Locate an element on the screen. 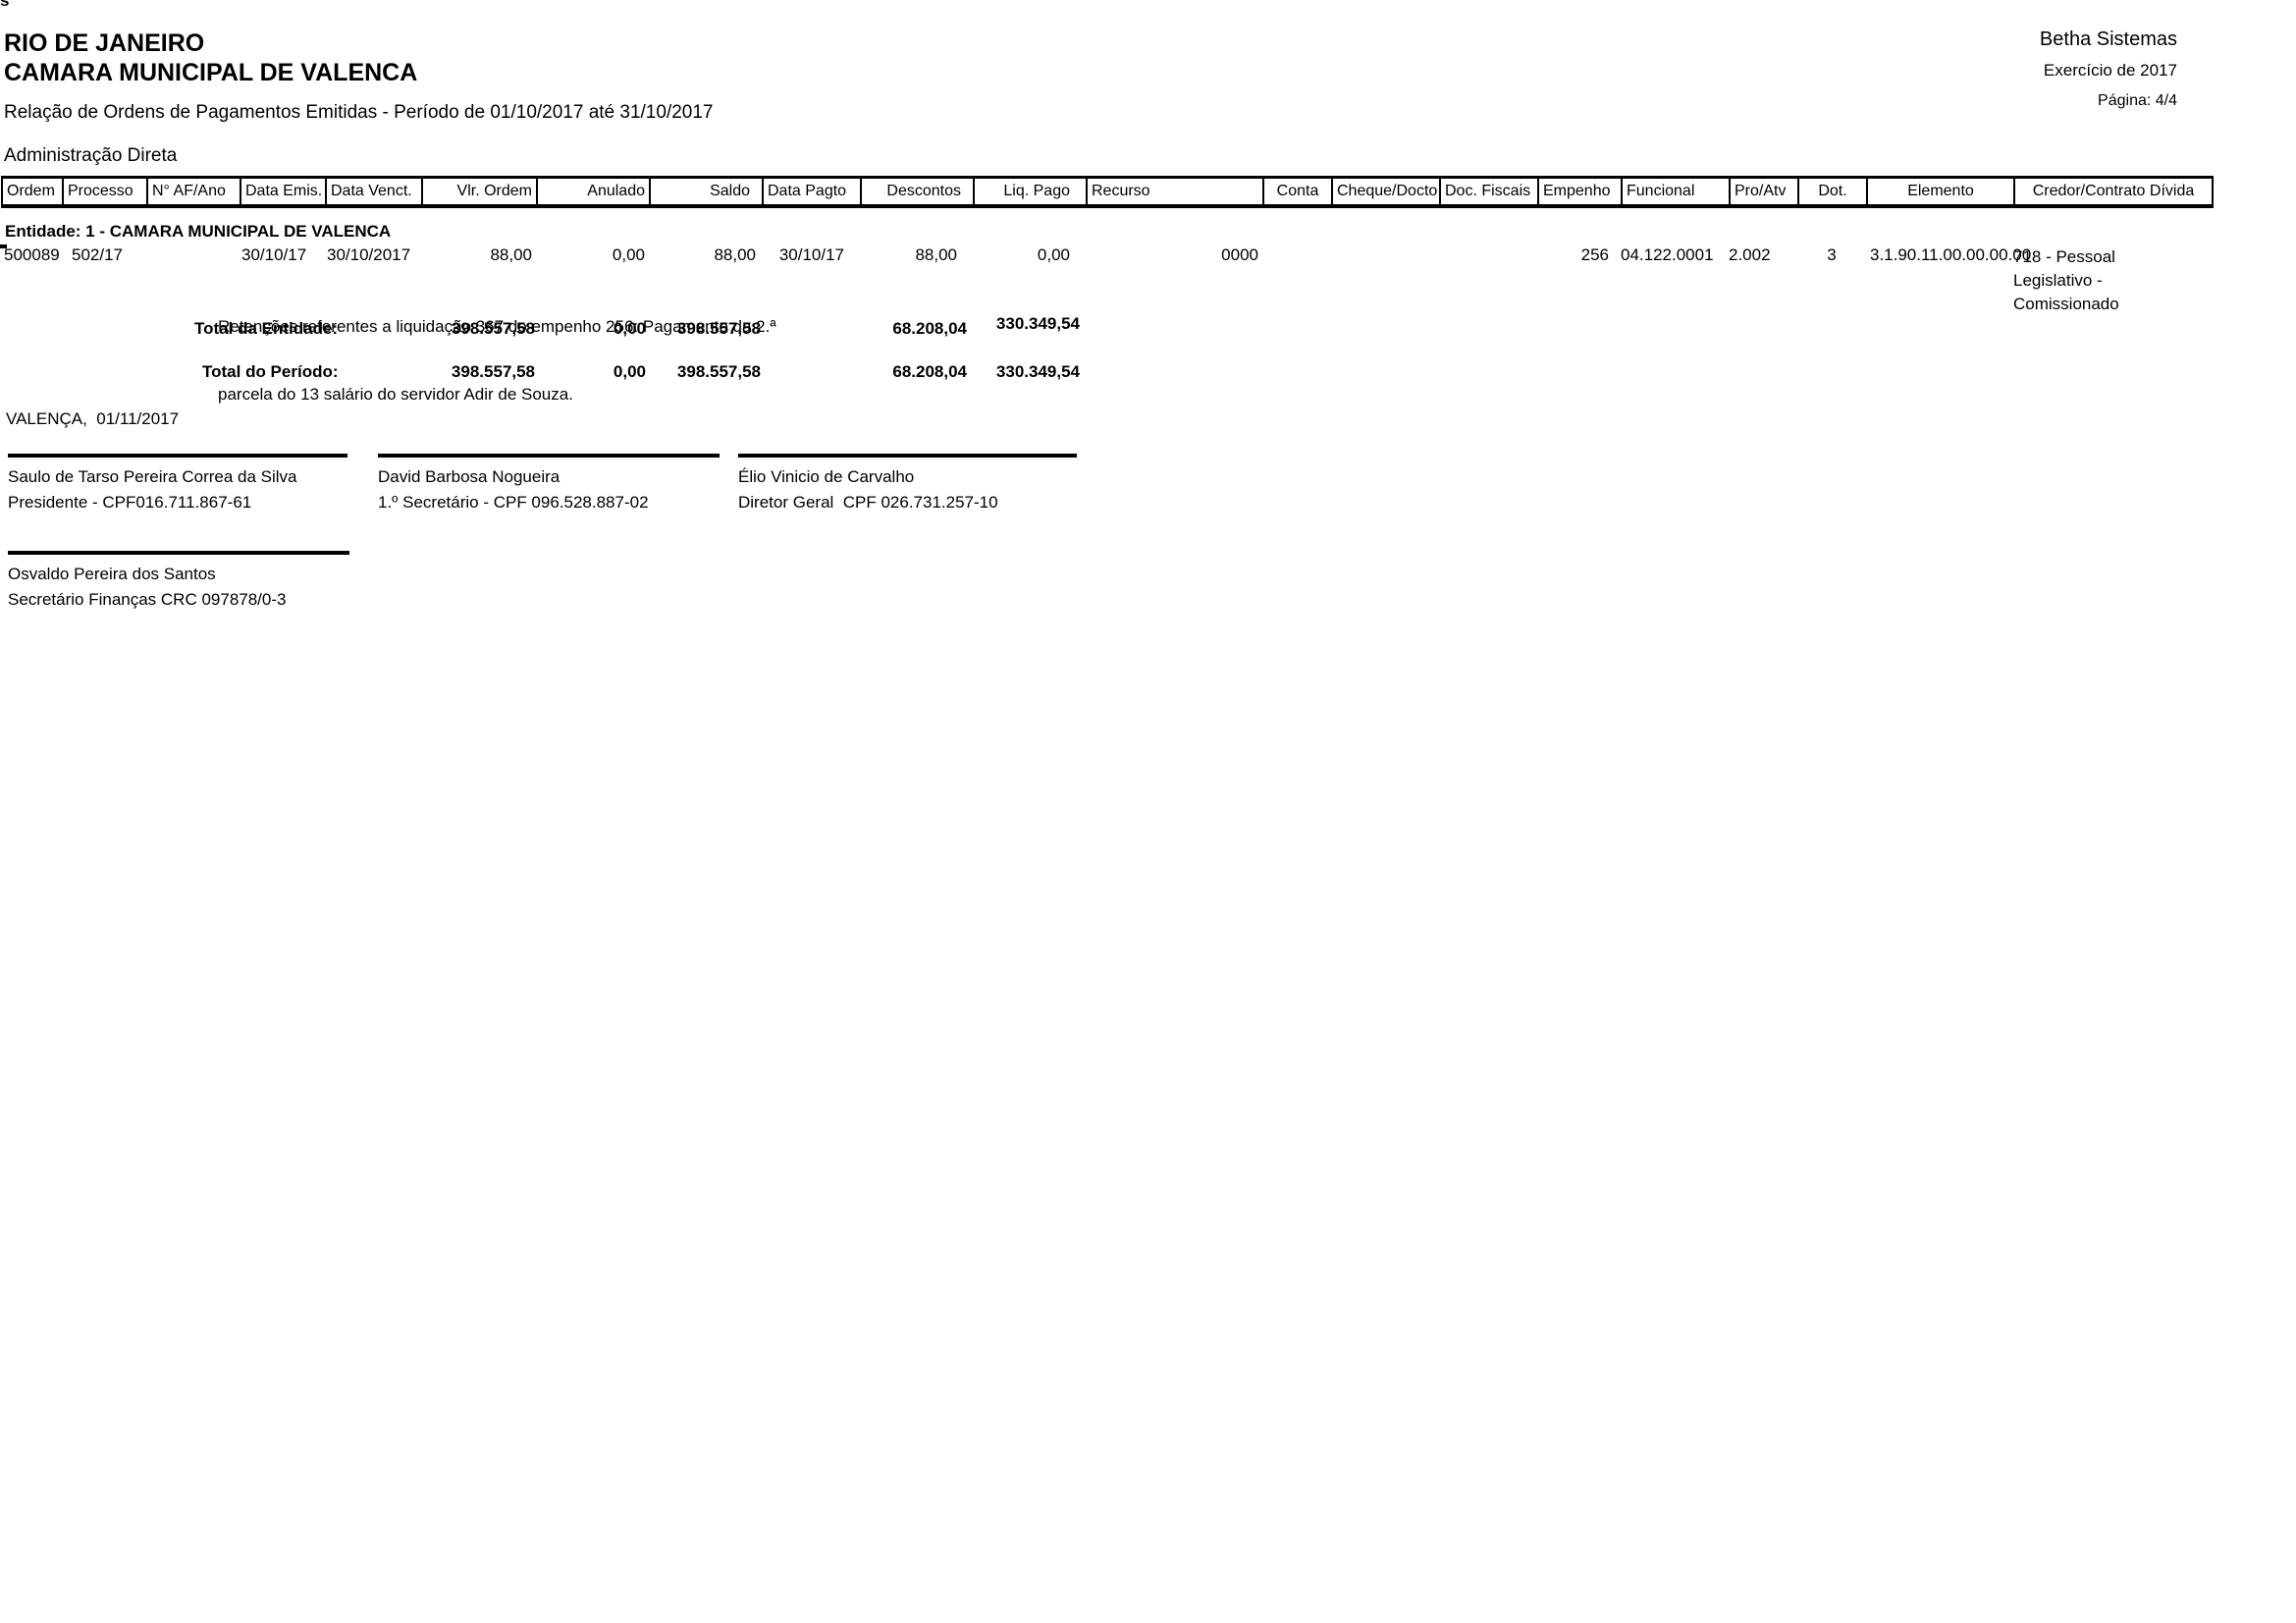 Image resolution: width=2296 pixels, height=1623 pixels. entity-total-saldo: 398.557,58 is located at coordinates (719, 328).